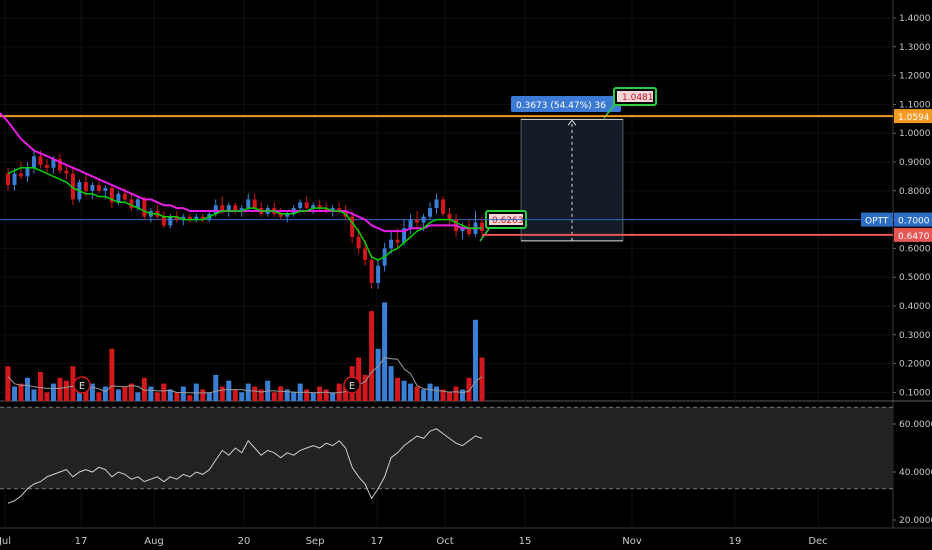  I want to click on x-tick-label: Oct, so click(444, 541).